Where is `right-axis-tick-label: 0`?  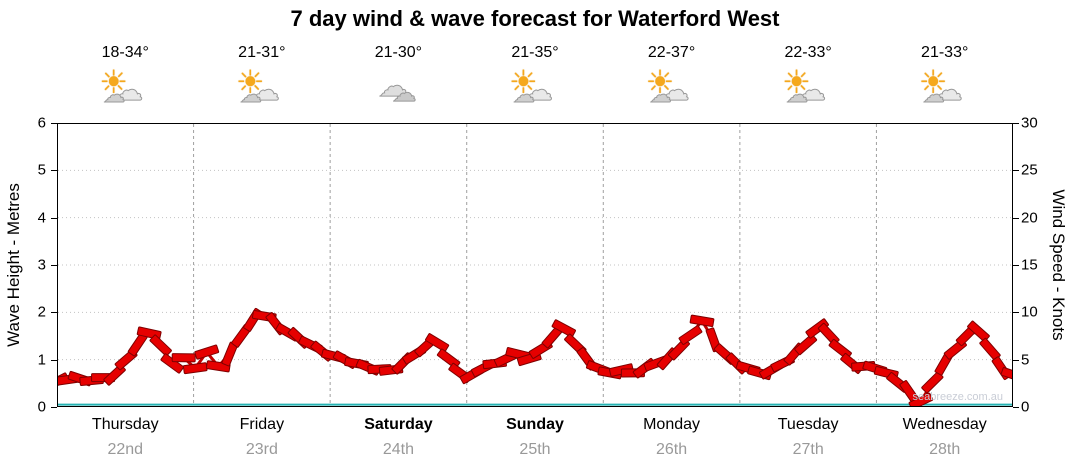
right-axis-tick-label: 0 is located at coordinates (1025, 407).